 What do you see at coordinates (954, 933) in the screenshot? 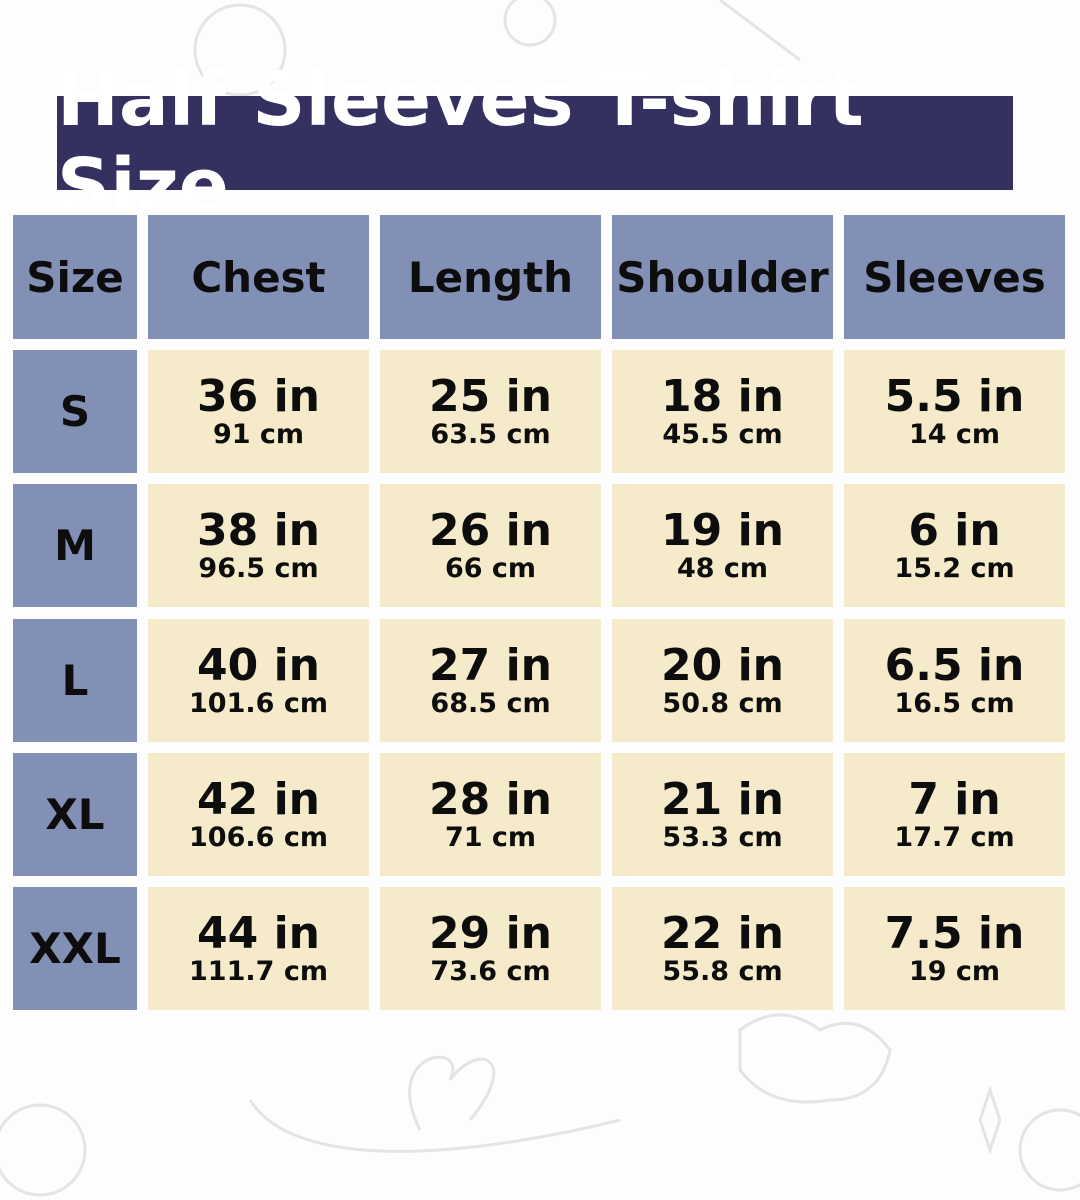
I see `inches-value: 7.5 in` at bounding box center [954, 933].